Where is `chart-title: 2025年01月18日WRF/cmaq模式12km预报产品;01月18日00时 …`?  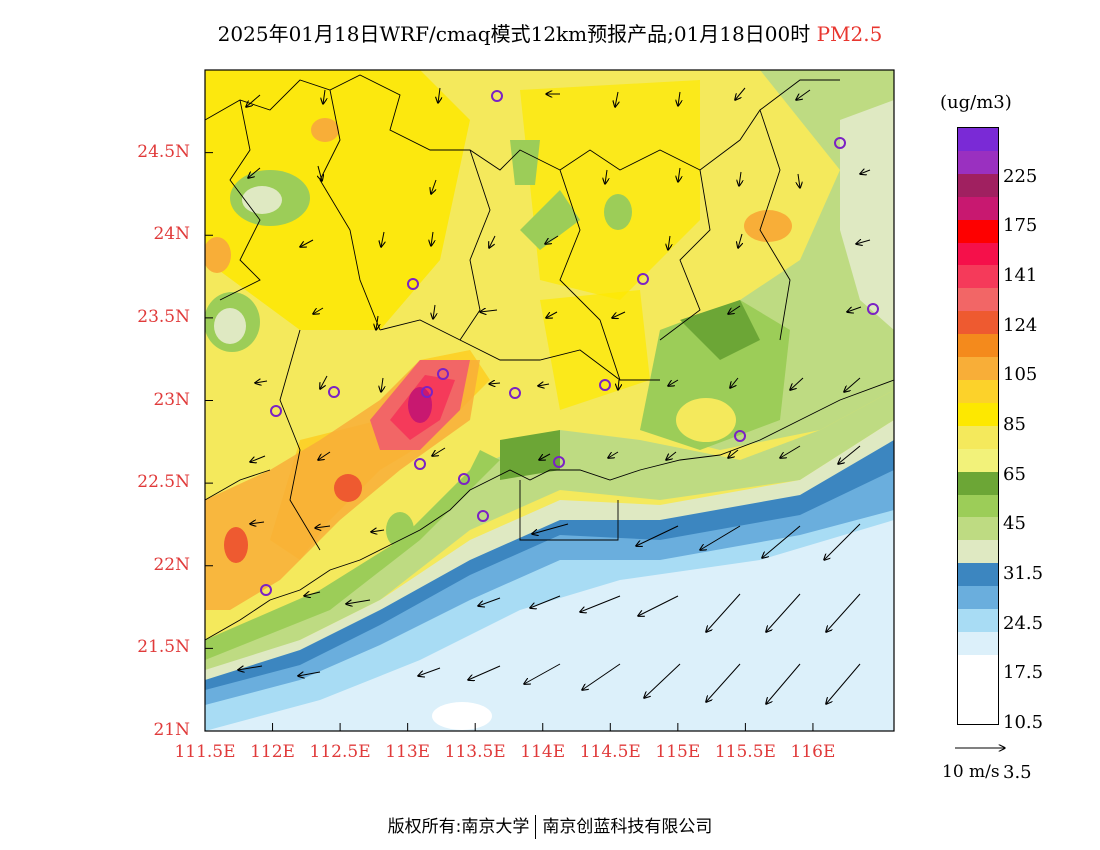
chart-title: 2025年01月18日WRF/cmaq模式12km预报产品;01月18日00时 … is located at coordinates (550, 32).